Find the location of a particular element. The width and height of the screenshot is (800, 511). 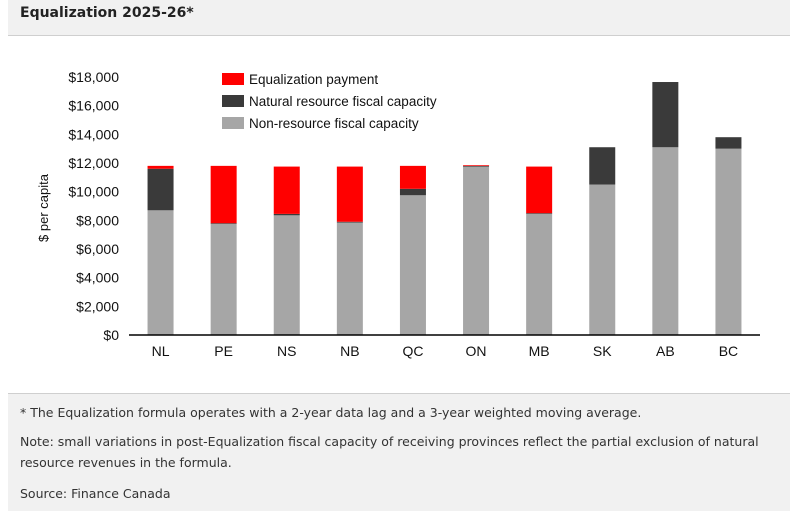

bar-mb-non-resource-fiscal-capacity is located at coordinates (539, 274).